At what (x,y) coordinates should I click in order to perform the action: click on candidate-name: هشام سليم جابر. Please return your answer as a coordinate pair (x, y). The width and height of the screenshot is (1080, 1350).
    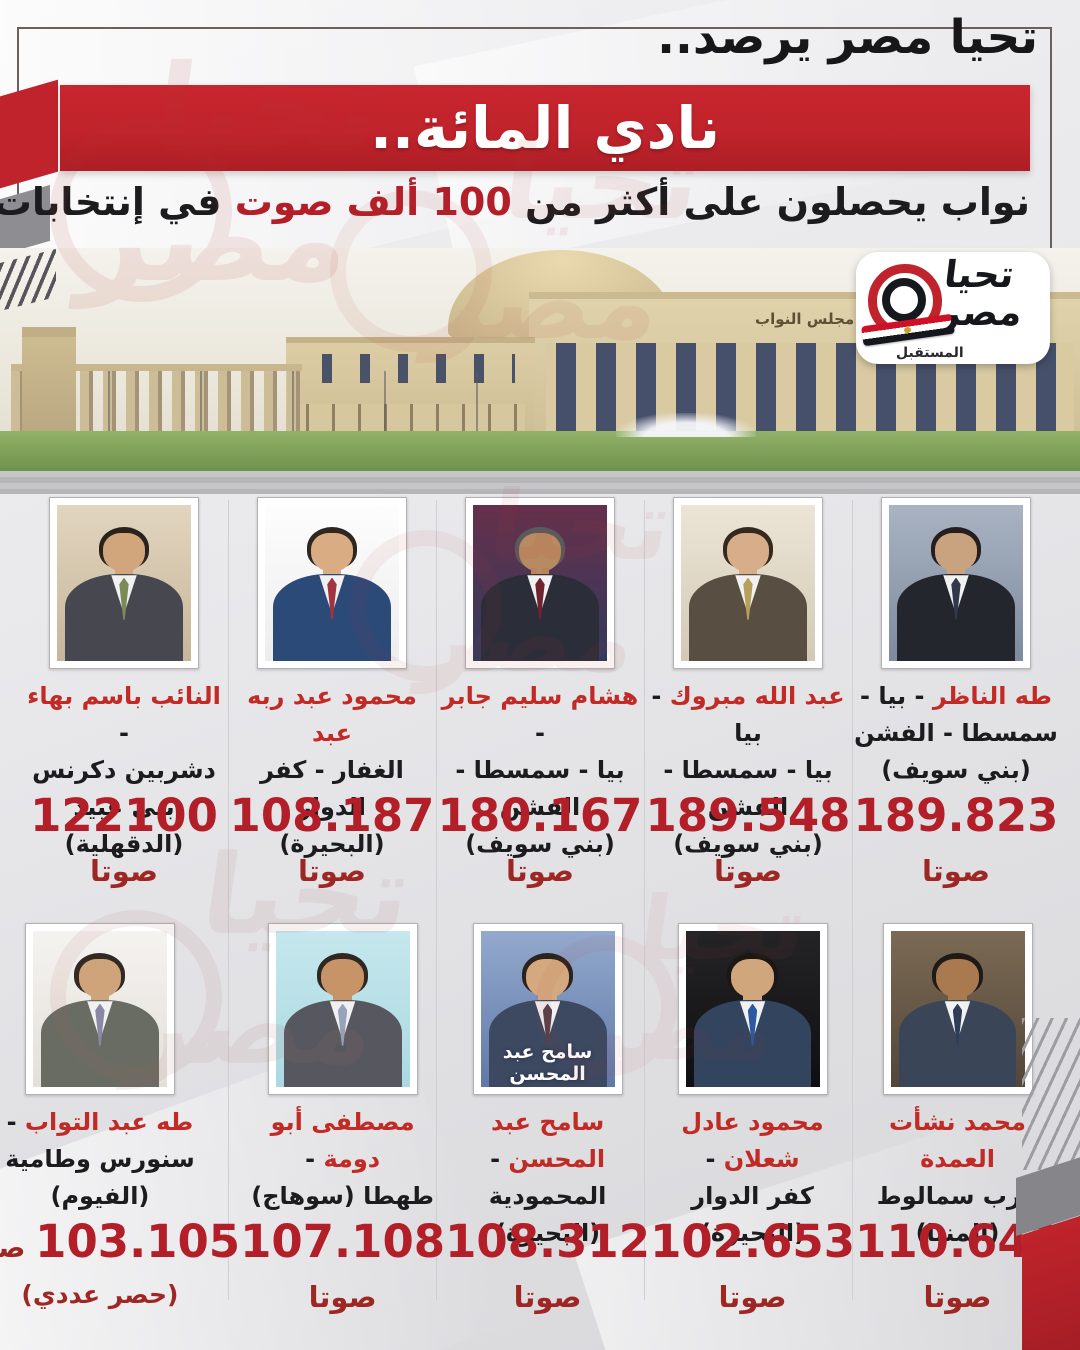
    Looking at the image, I should click on (540, 696).